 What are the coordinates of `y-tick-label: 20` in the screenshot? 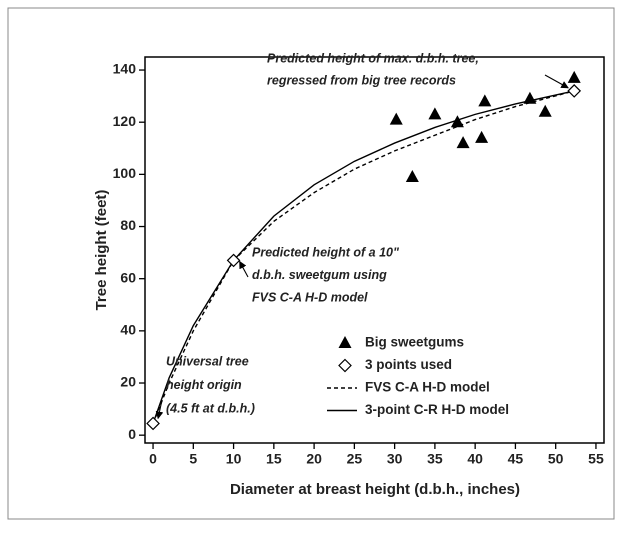 It's located at (128, 382).